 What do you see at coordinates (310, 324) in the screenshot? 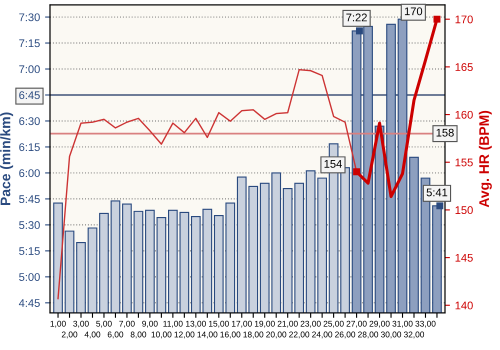
I see `x-tick-label: 23,00` at bounding box center [310, 324].